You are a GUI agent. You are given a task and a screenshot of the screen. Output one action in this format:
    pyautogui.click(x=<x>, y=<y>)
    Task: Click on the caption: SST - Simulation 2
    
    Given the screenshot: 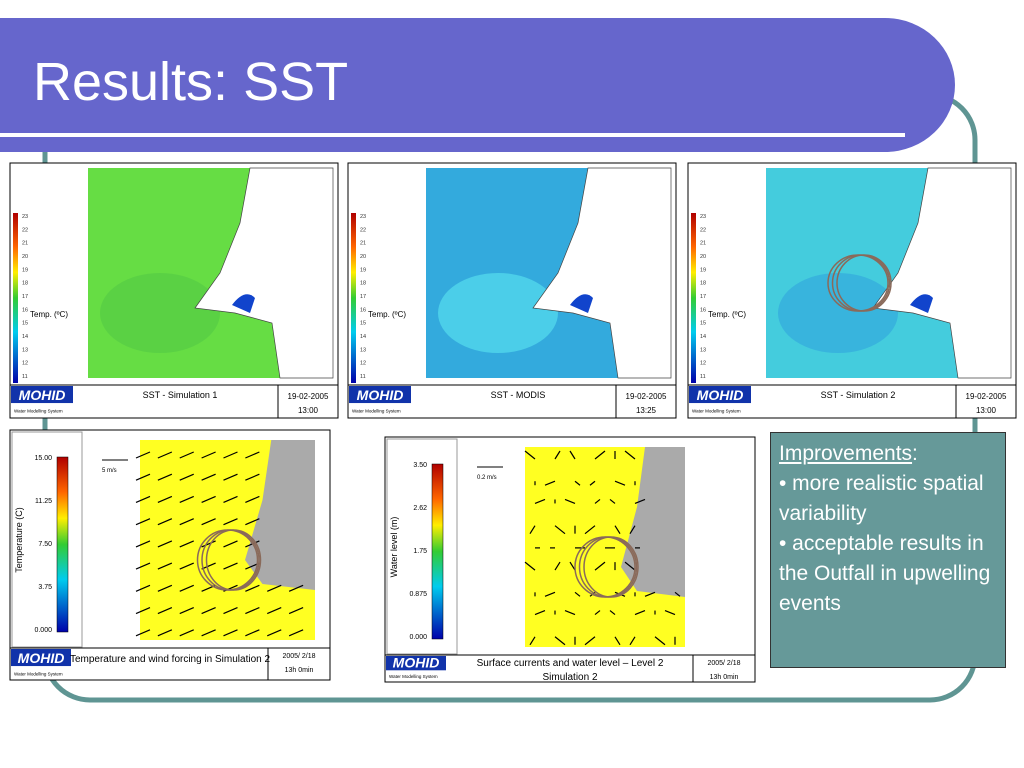 What is the action you would take?
    pyautogui.click(x=858, y=395)
    